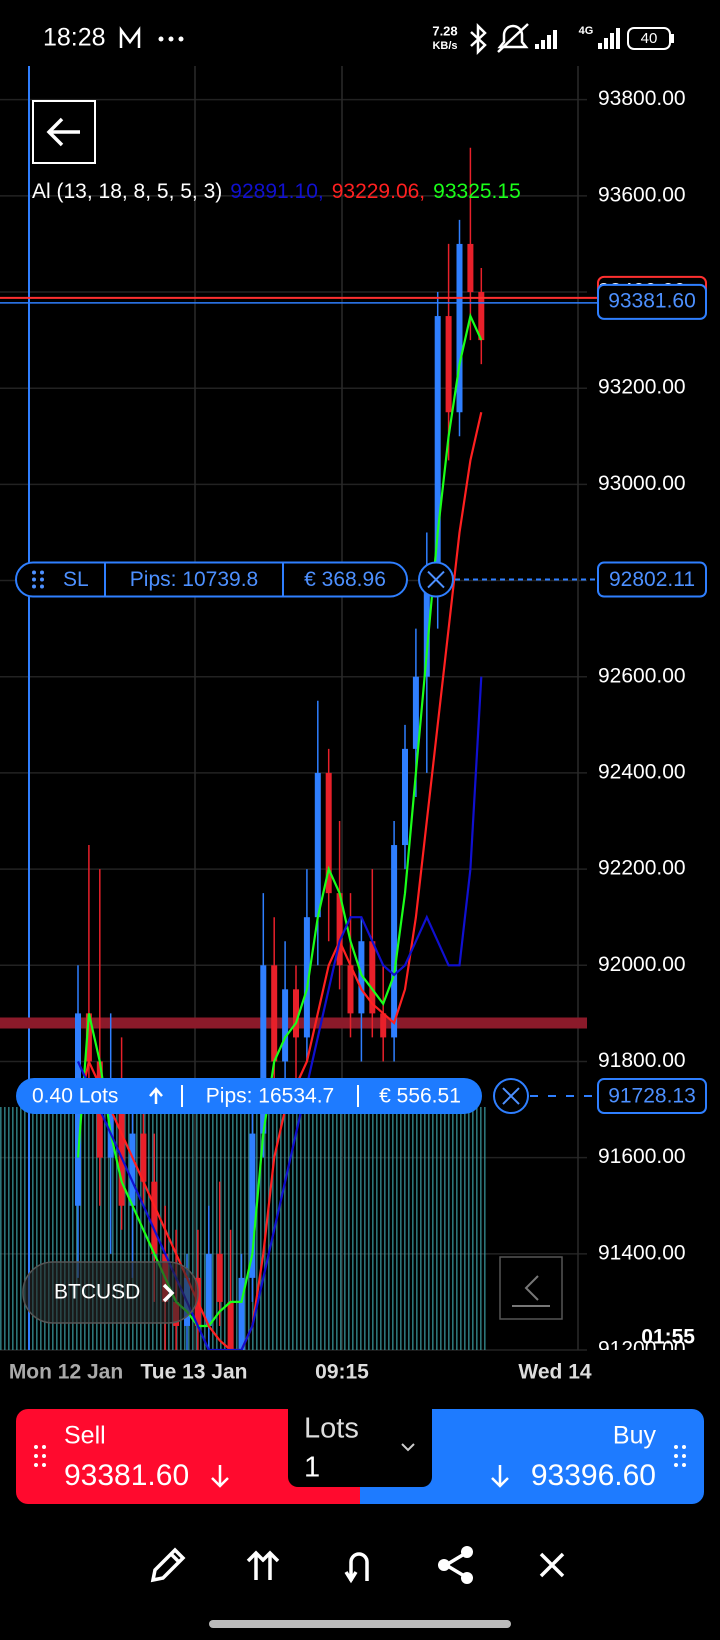 This screenshot has width=720, height=1640. Describe the element at coordinates (513, 38) in the screenshot. I see `silent-icon` at that location.